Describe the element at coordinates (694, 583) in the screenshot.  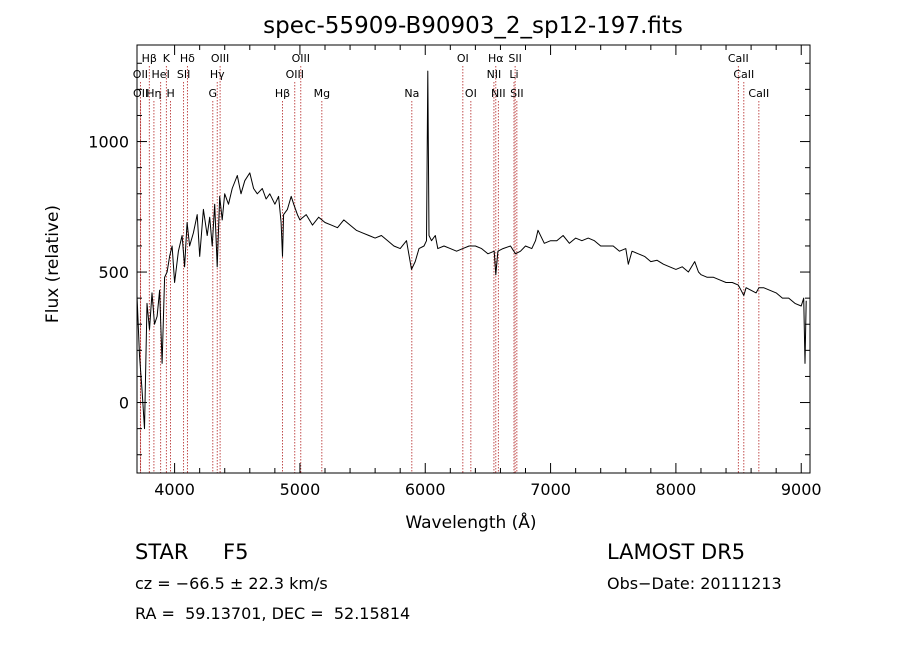
I see `observation-date: Obs−Date: 20111213` at that location.